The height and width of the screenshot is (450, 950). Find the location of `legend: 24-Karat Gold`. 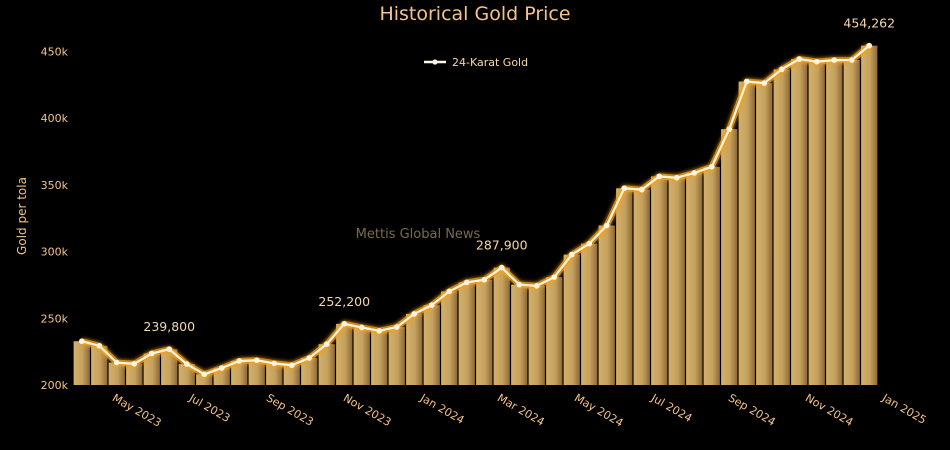

legend: 24-Karat Gold is located at coordinates (476, 62).